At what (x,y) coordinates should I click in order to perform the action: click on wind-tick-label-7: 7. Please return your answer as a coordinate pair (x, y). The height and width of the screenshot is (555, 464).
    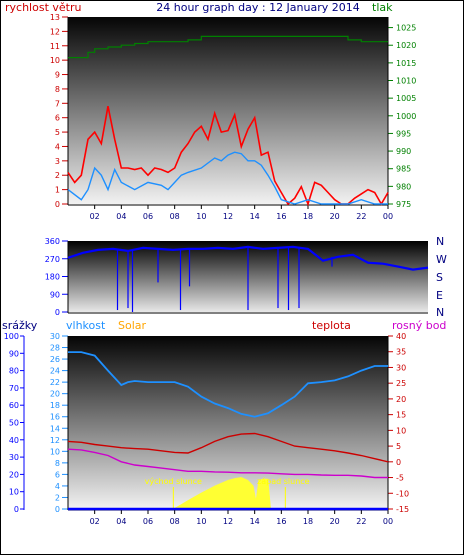
    Looking at the image, I should click on (57, 103).